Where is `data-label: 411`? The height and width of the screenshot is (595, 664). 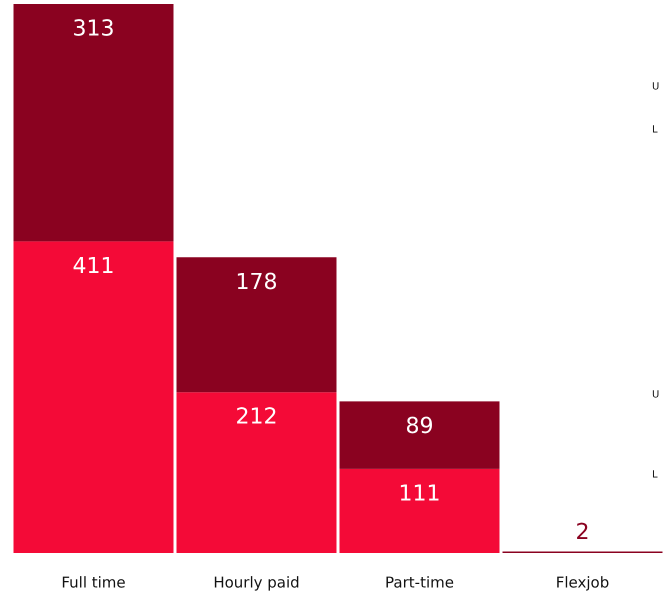
data-label: 411 is located at coordinates (93, 266).